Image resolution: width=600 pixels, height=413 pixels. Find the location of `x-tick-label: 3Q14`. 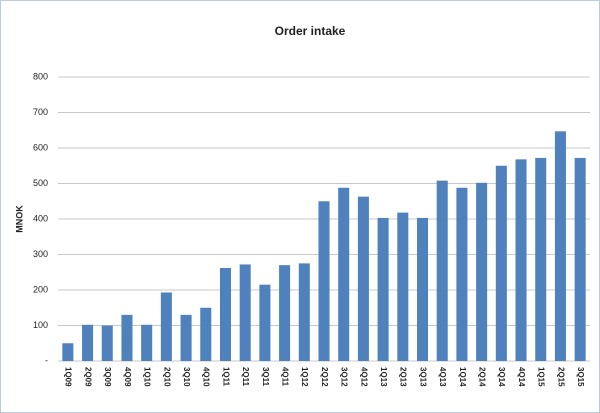

x-tick-label: 3Q14 is located at coordinates (501, 377).